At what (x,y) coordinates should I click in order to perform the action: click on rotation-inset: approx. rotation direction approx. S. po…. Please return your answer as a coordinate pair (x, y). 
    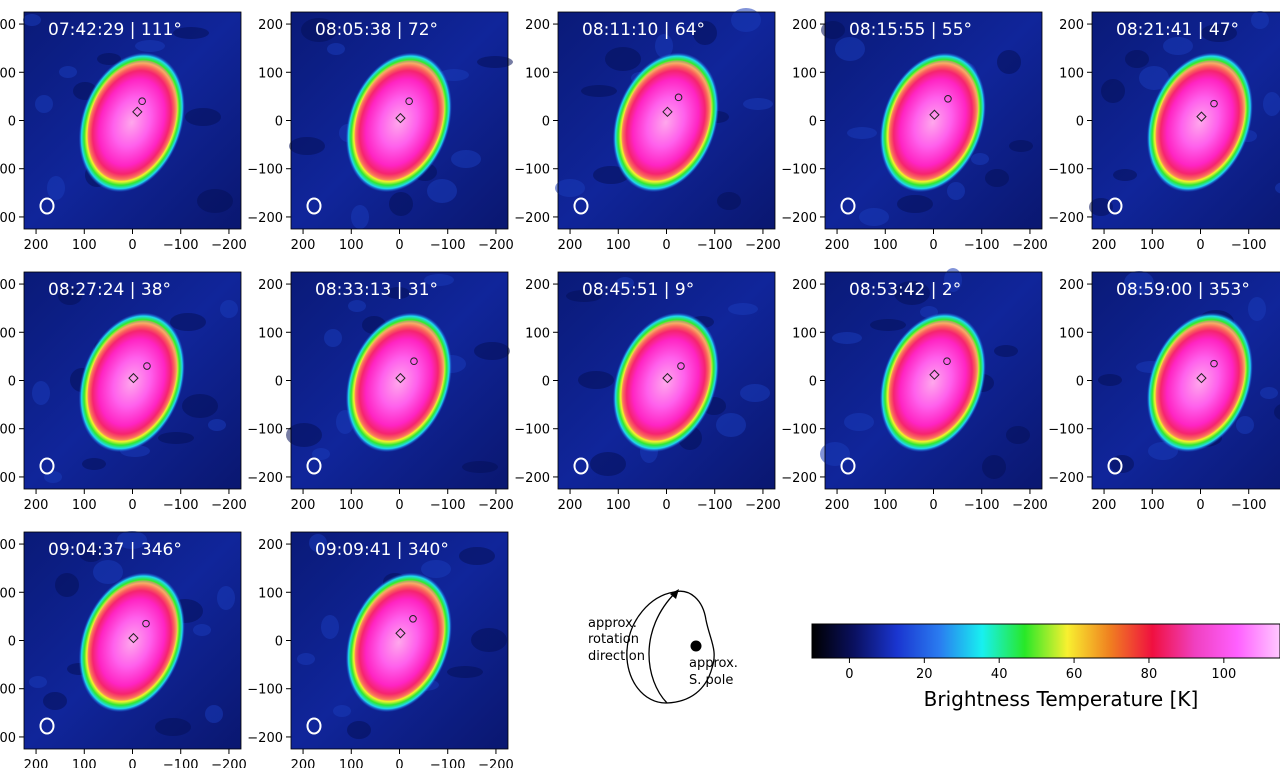
    Looking at the image, I should click on (663, 646).